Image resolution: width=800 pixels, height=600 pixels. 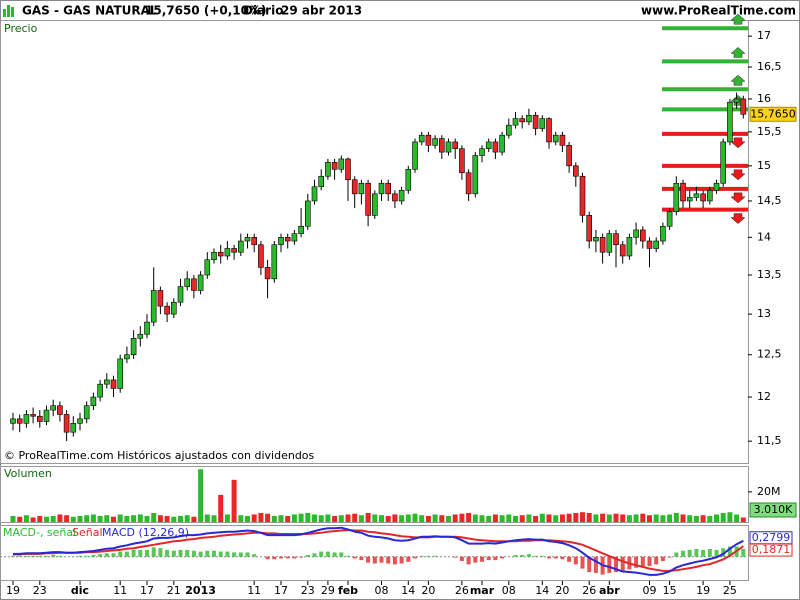 I want to click on legend-entry: MACD (12,26,9), so click(x=145, y=532).